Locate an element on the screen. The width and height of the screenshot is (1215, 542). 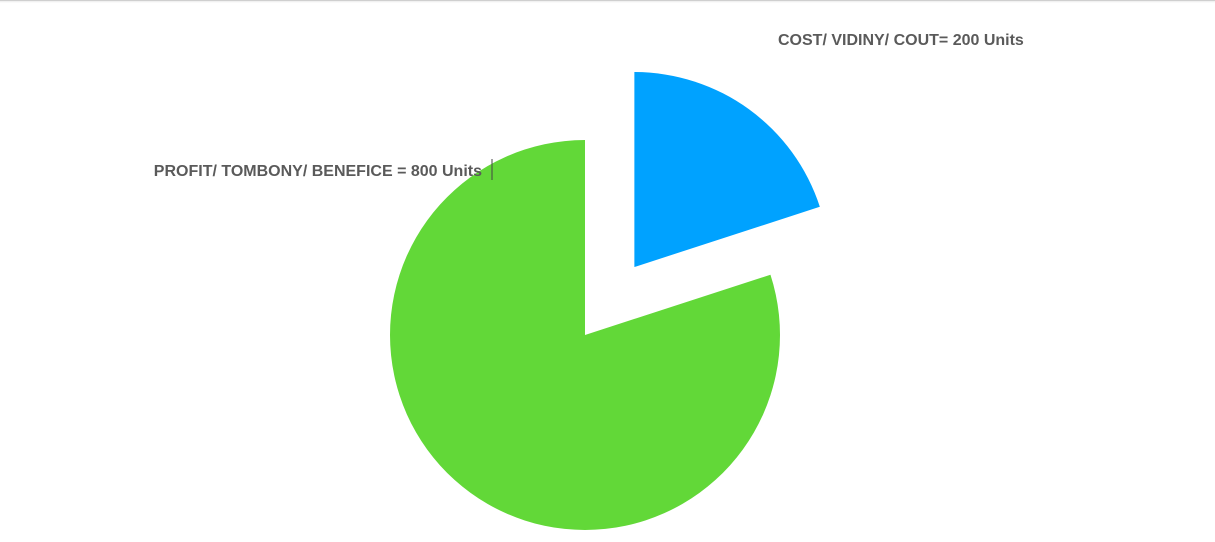
slice-label-cost: COST/ VIDINY/ COUT= 200 Units is located at coordinates (901, 40).